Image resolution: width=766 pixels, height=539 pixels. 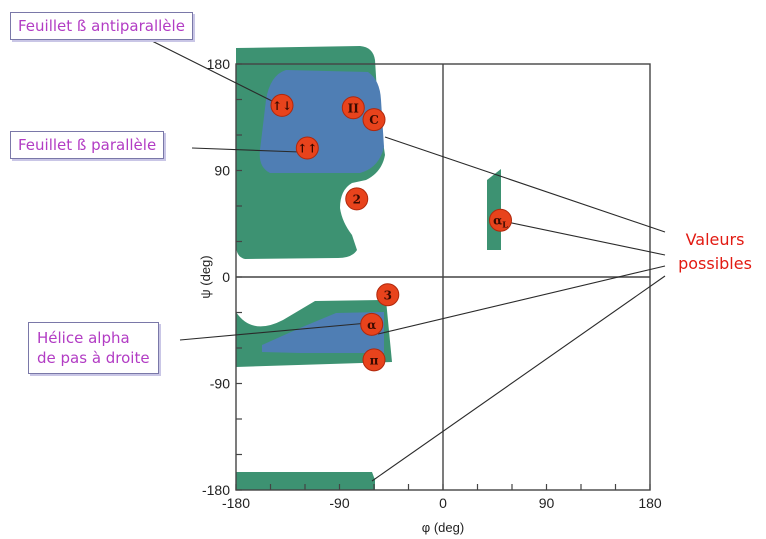 I want to click on y-tick-label: 0, so click(x=226, y=277).